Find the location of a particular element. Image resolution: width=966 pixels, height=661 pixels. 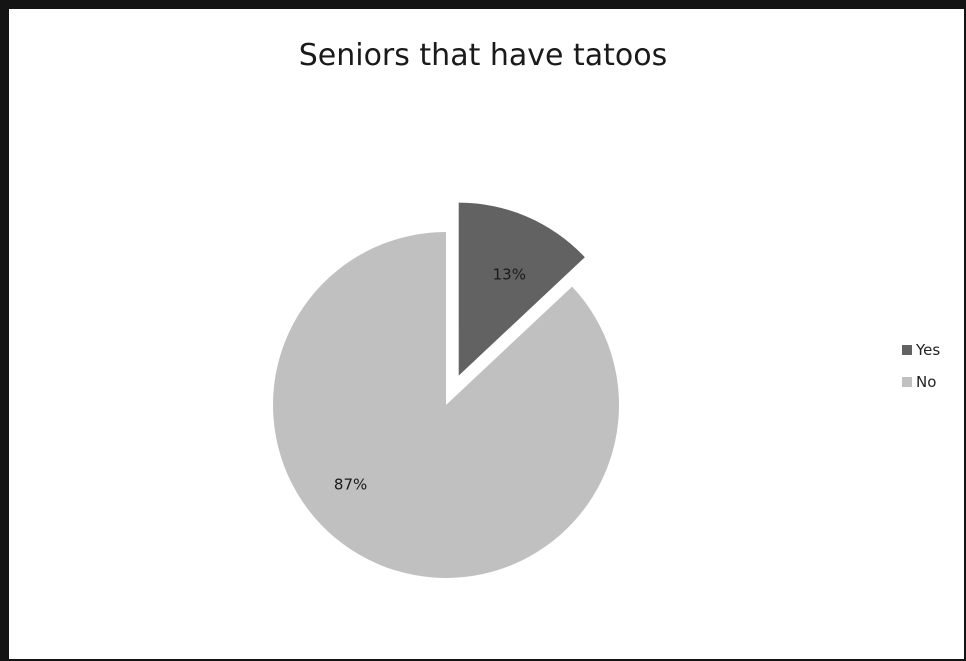

legend-item-no: No is located at coordinates (921, 382).